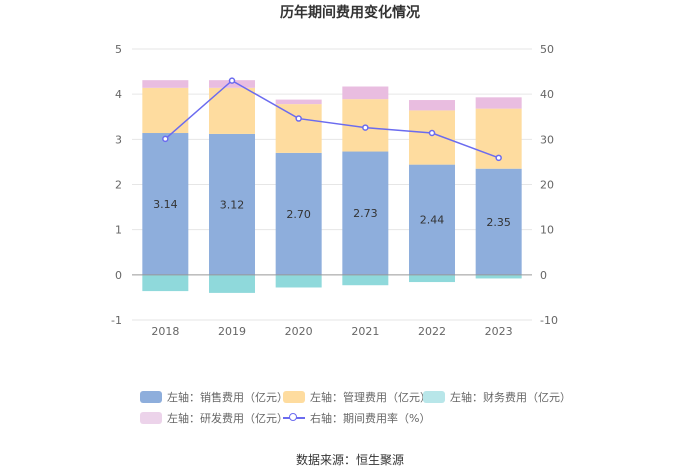 This screenshot has width=700, height=474. I want to click on right-axis-ticks: 50 40 30 20 10 0 -10, so click(549, 185).